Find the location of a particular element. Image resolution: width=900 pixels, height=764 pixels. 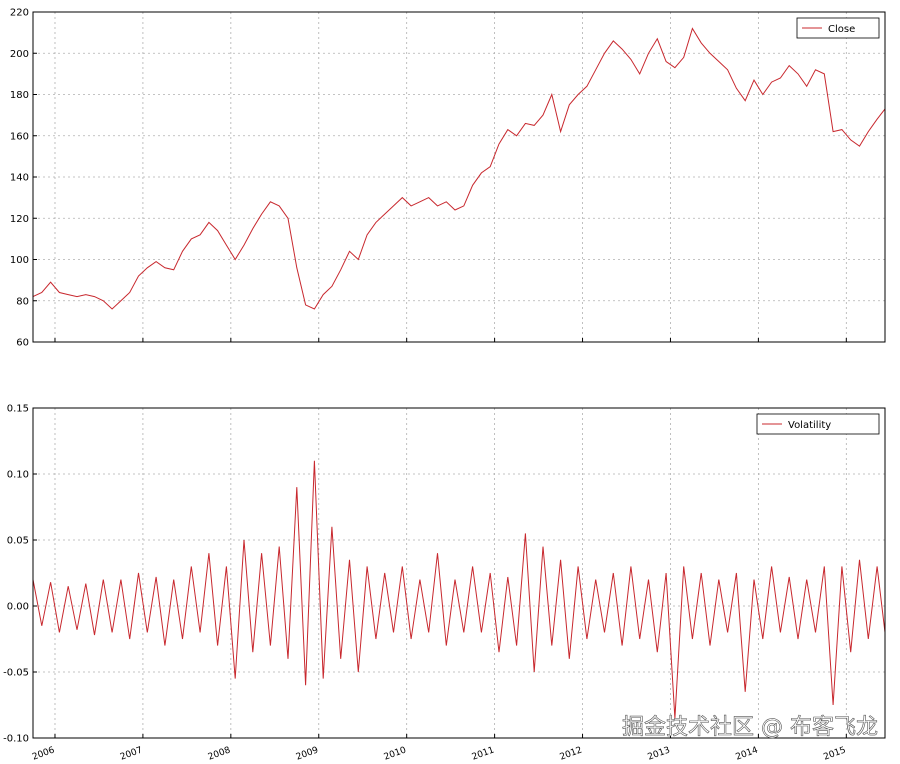

y-tick-label: 180 is located at coordinates (19, 95).